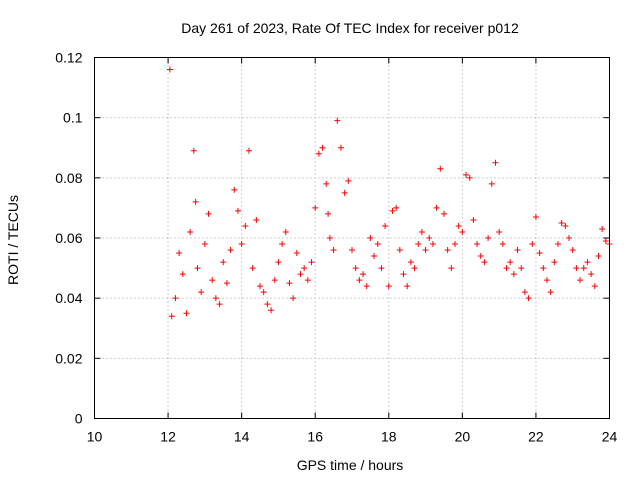 The width and height of the screenshot is (640, 480). I want to click on y-tick-label: 0.1, so click(73, 118).